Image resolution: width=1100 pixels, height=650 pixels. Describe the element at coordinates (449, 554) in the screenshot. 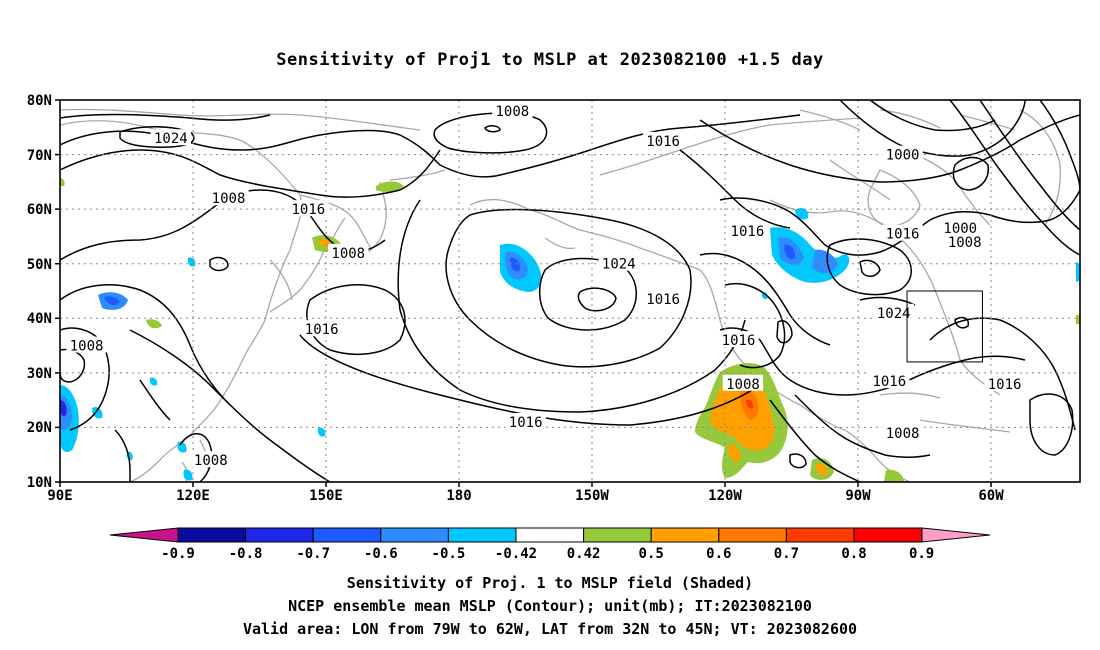

I see `colorbar-label: -0.5` at that location.